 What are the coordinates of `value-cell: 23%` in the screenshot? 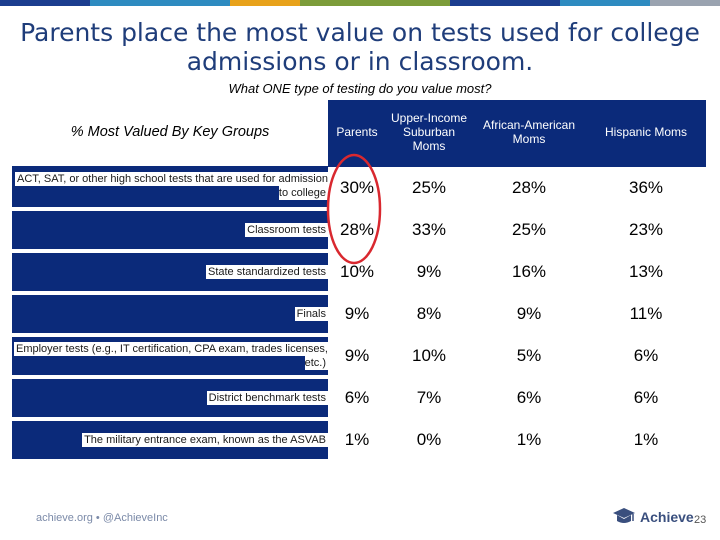 It's located at (646, 230).